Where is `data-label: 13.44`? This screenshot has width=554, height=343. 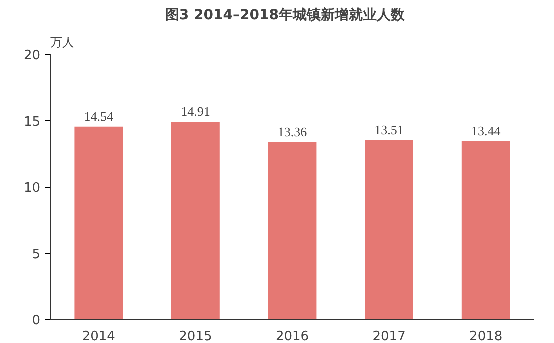
data-label: 13.44 is located at coordinates (486, 130).